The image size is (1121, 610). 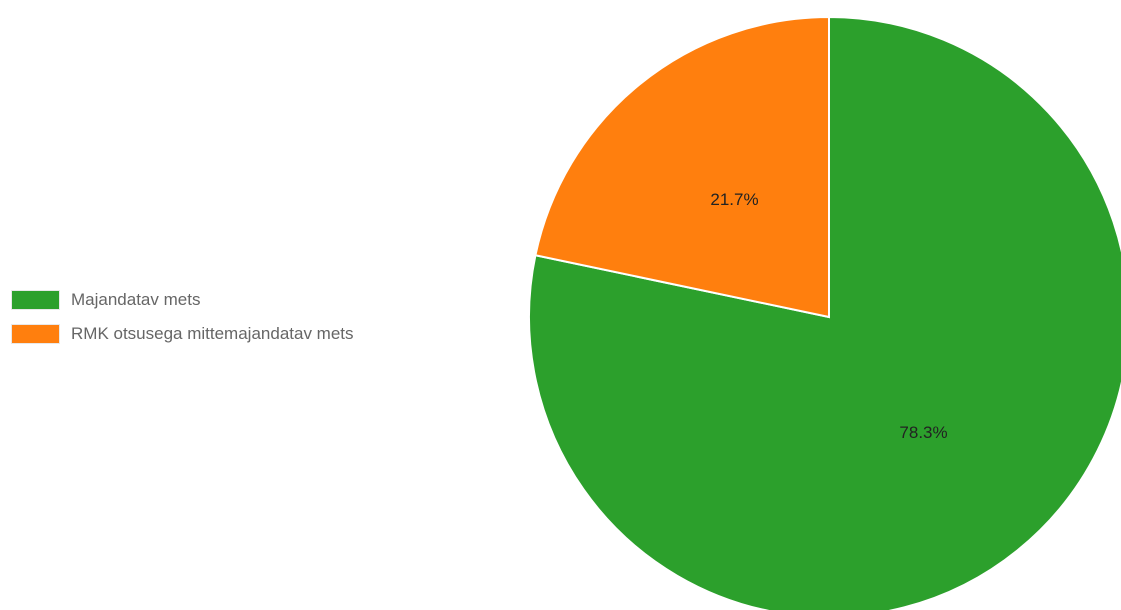 What do you see at coordinates (35, 300) in the screenshot?
I see `legend-swatch-majandatav-mets` at bounding box center [35, 300].